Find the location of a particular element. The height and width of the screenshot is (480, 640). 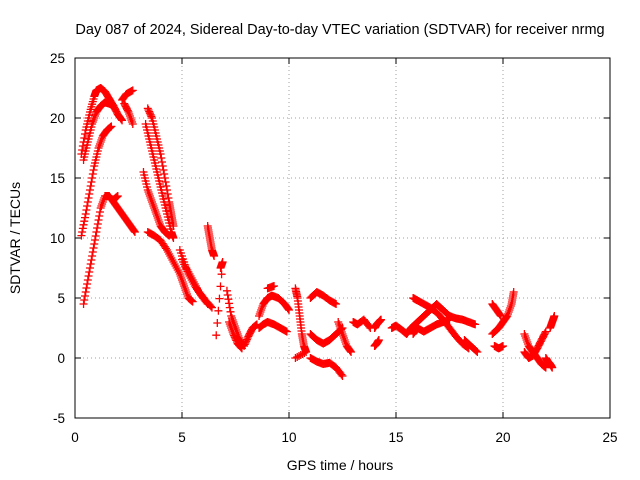

y-axis-label: SDTVAR / TECUs is located at coordinates (15, 238).